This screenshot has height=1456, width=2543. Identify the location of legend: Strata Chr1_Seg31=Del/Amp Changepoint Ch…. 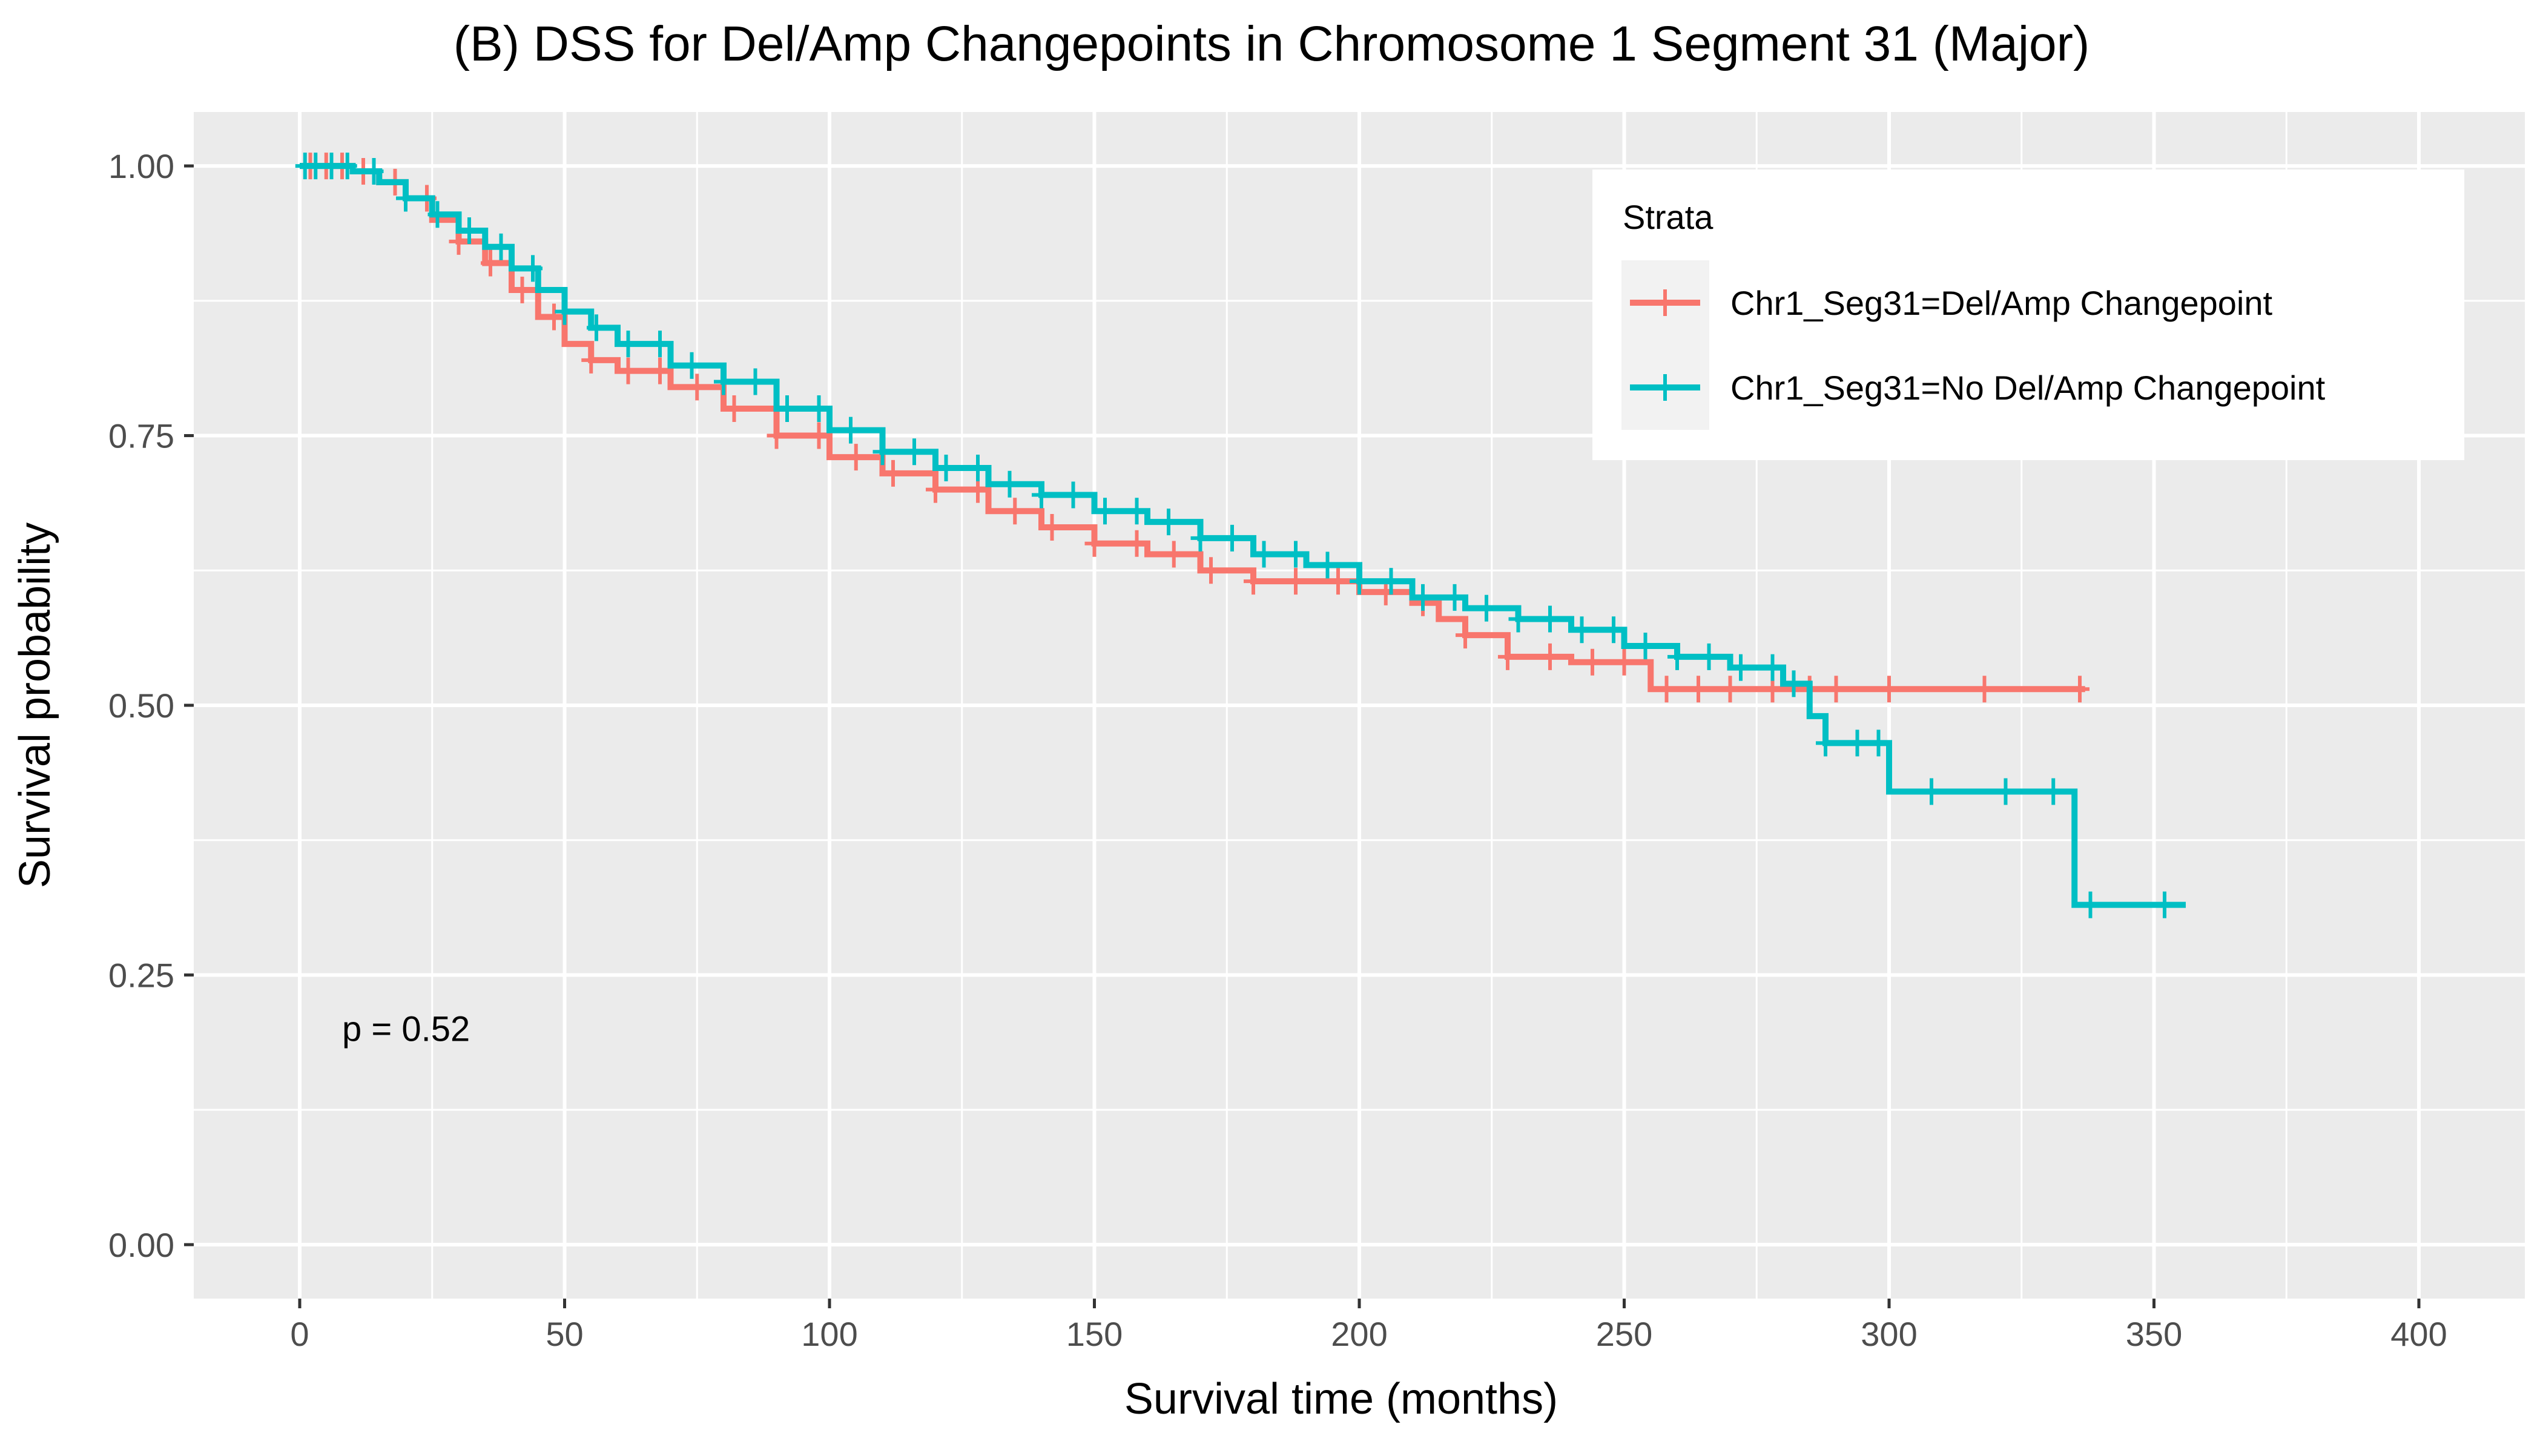
(2028, 315).